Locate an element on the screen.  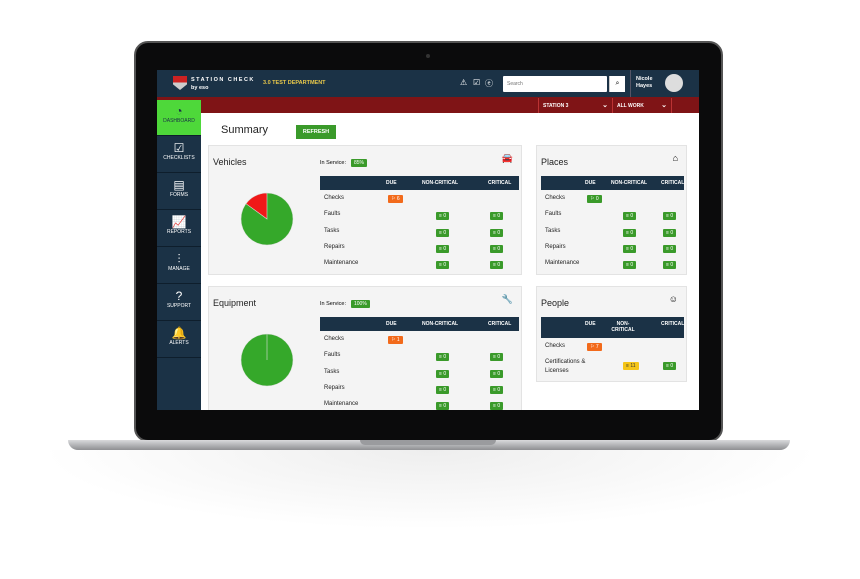
user-first-name: Nicole is located at coordinates (644, 79).